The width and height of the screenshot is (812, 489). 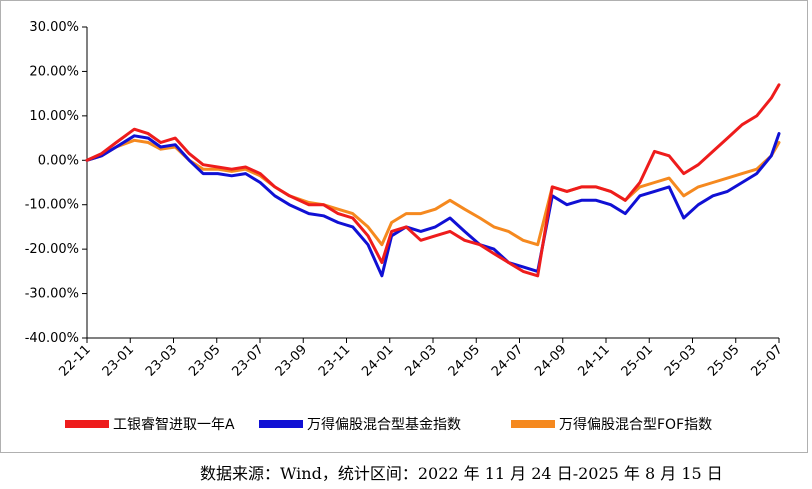 What do you see at coordinates (52, 338) in the screenshot?
I see `y-tick-label: -40.00%` at bounding box center [52, 338].